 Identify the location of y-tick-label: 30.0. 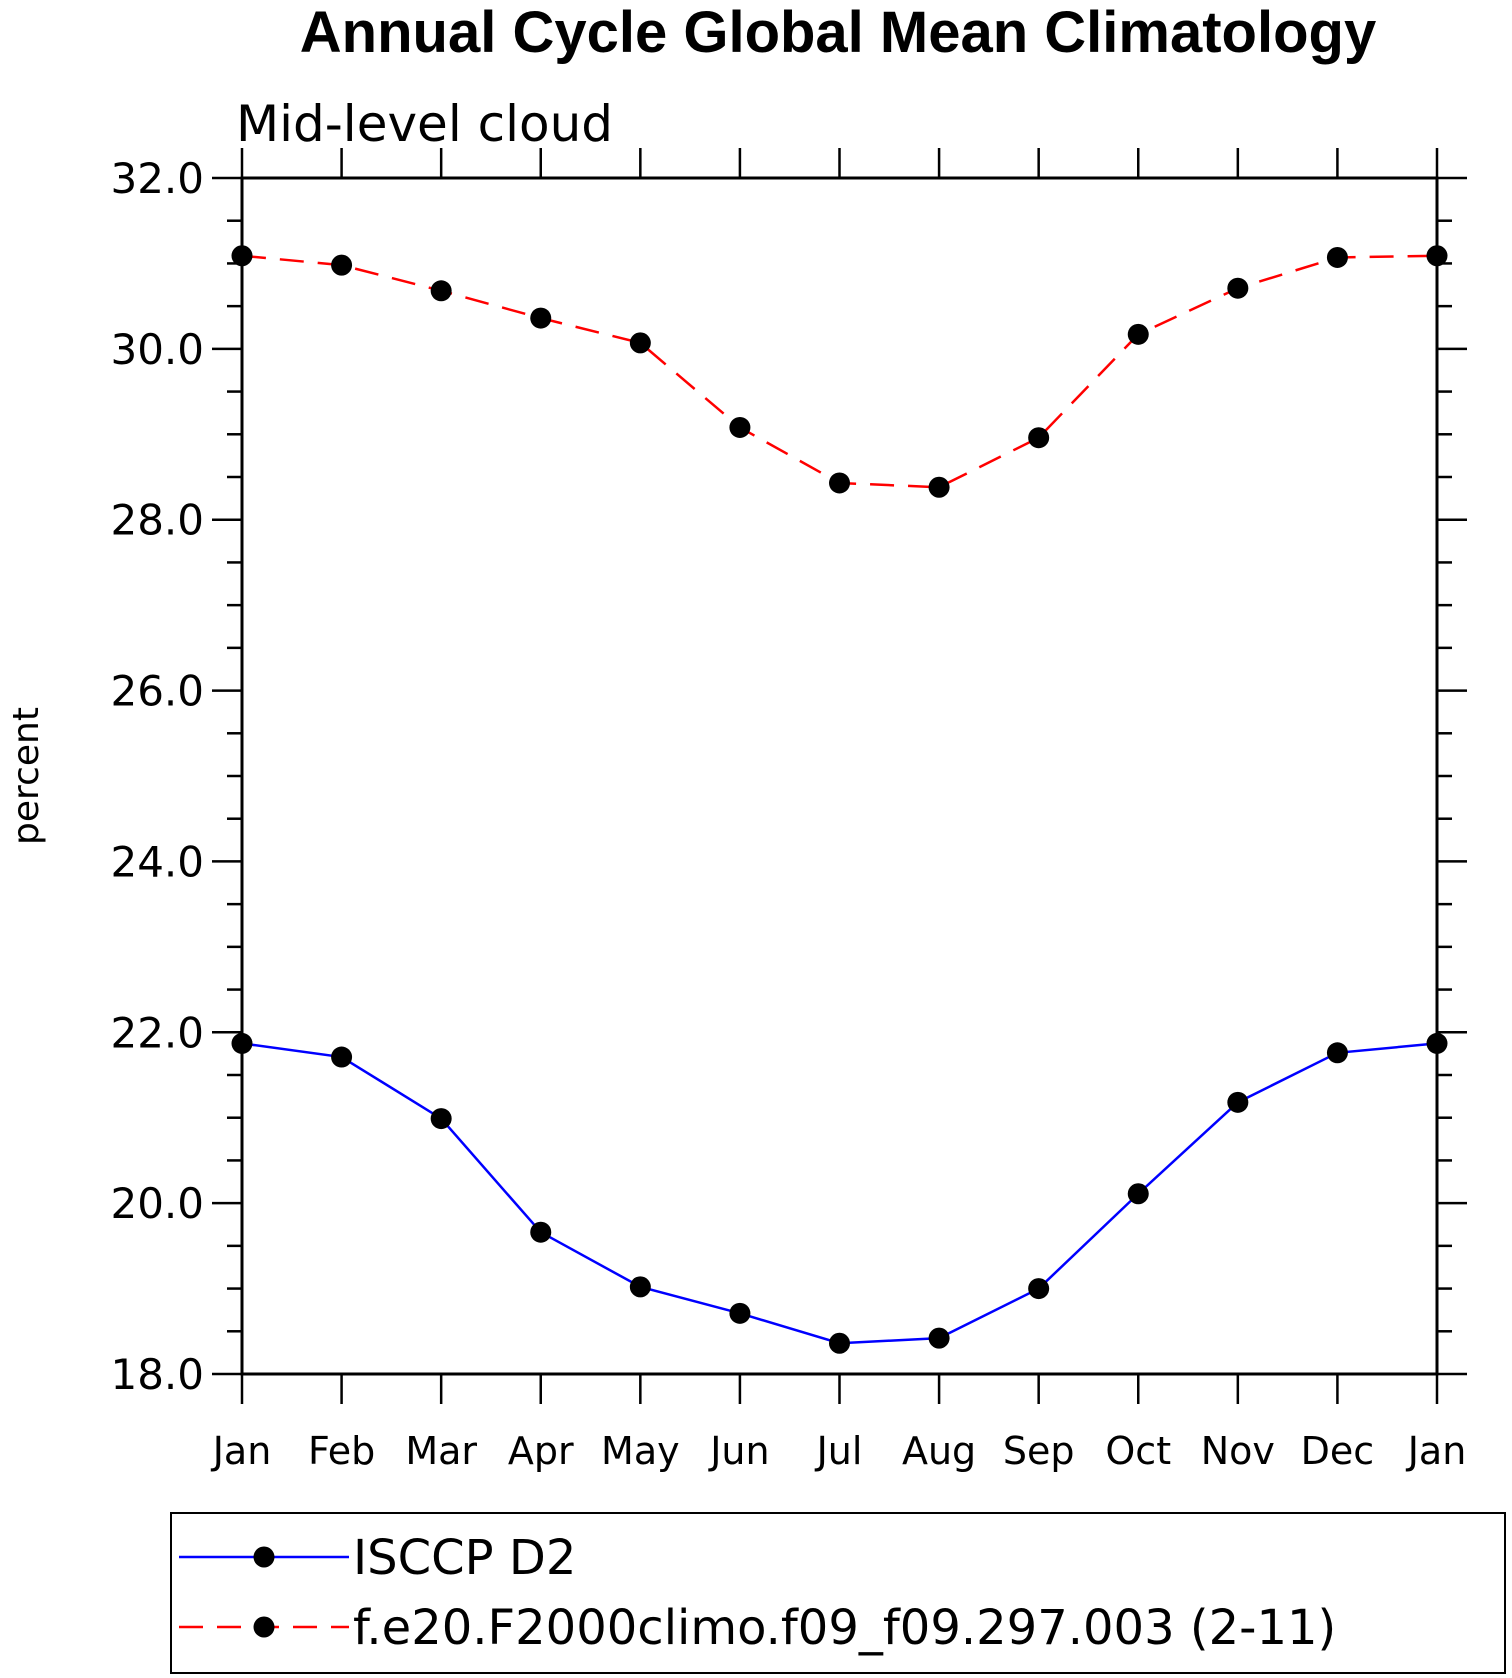
(157, 349).